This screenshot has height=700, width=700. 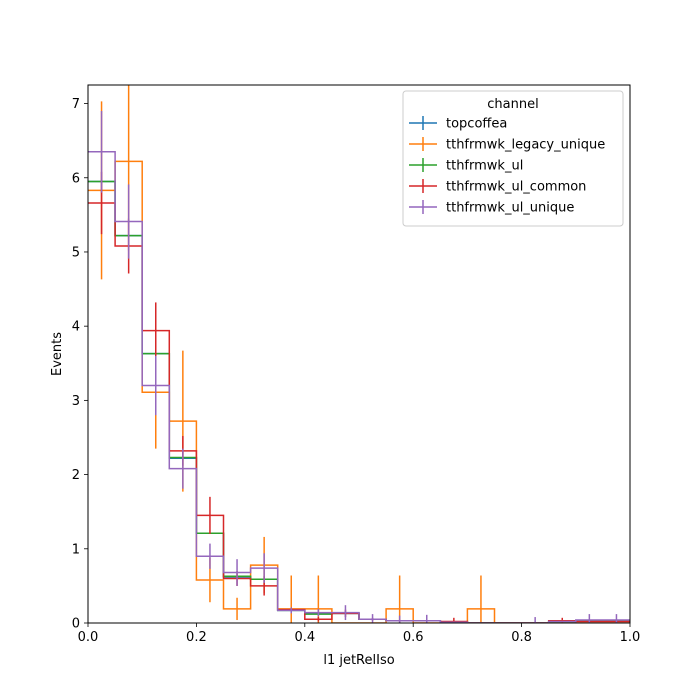 I want to click on y-tick-label: 3, so click(x=76, y=401).